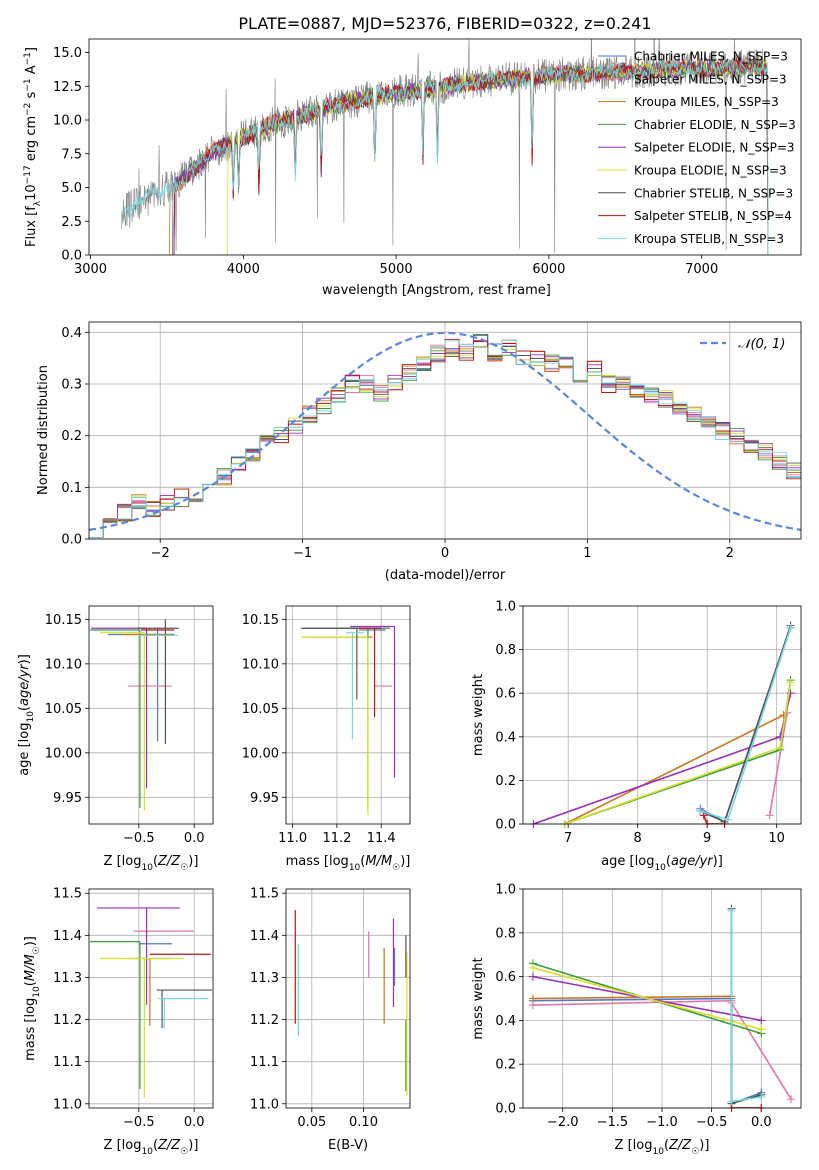 The width and height of the screenshot is (819, 1170). What do you see at coordinates (711, 57) in the screenshot?
I see `legend-entry: Chabrier MILES, N_SSP=3` at bounding box center [711, 57].